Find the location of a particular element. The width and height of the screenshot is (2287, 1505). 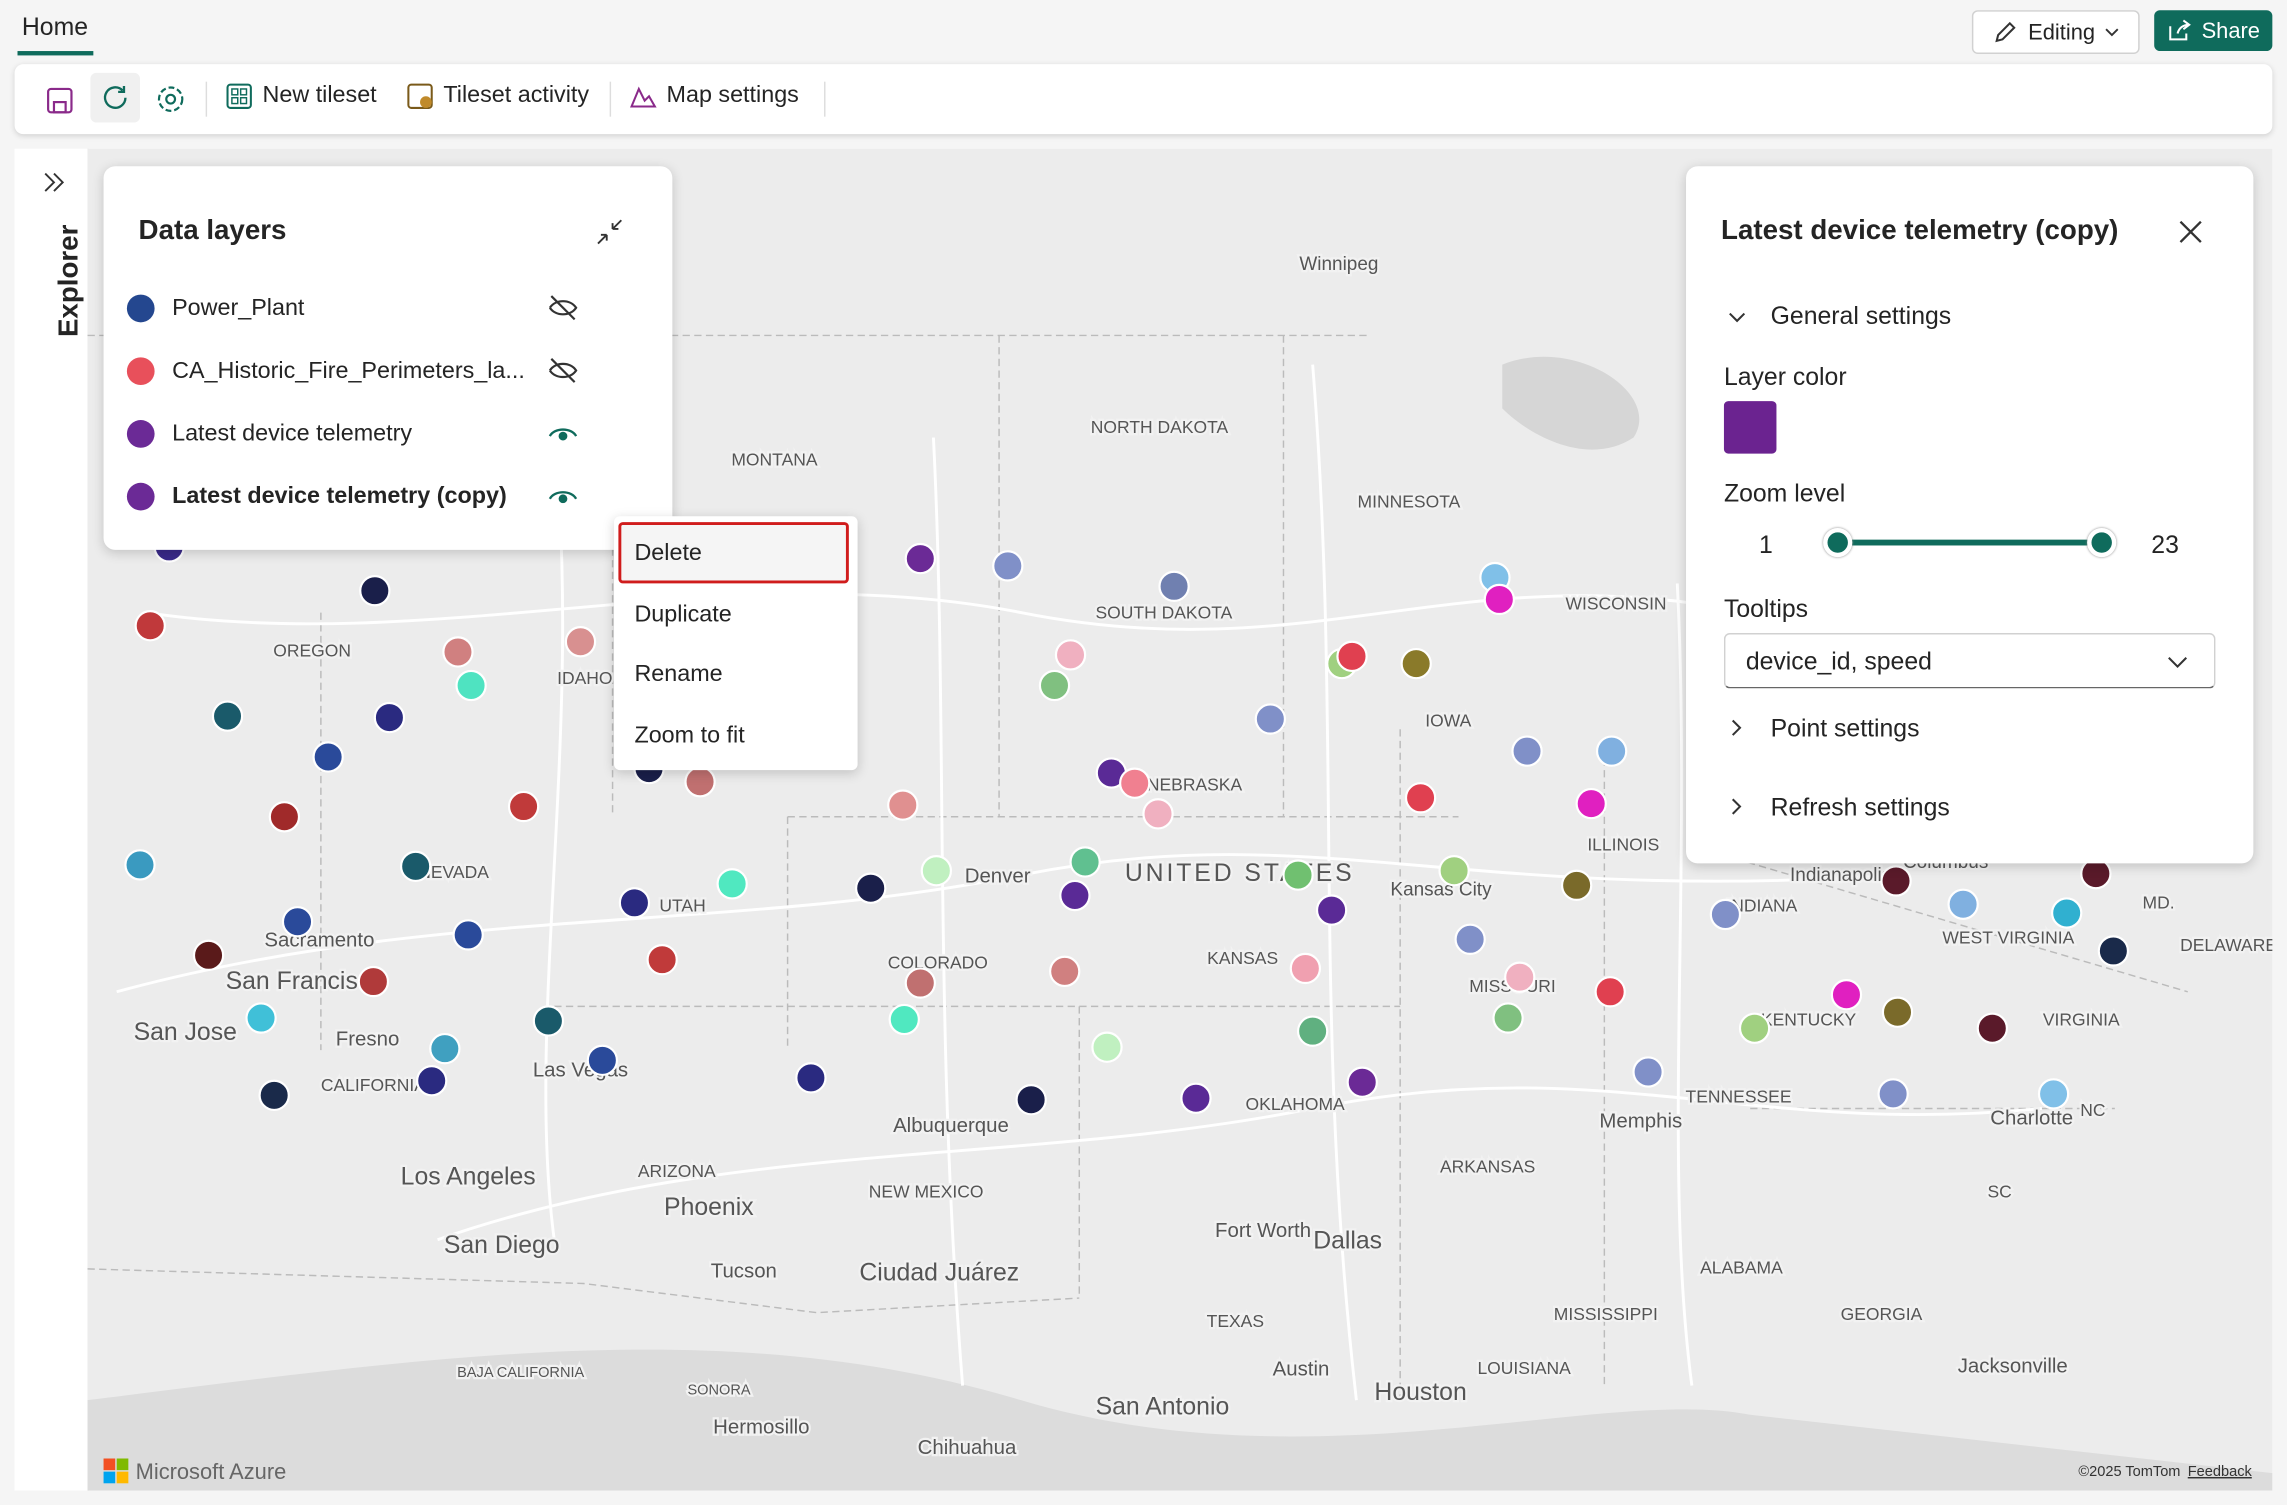

tileset-activity-button: Tileset activity is located at coordinates (497, 96).